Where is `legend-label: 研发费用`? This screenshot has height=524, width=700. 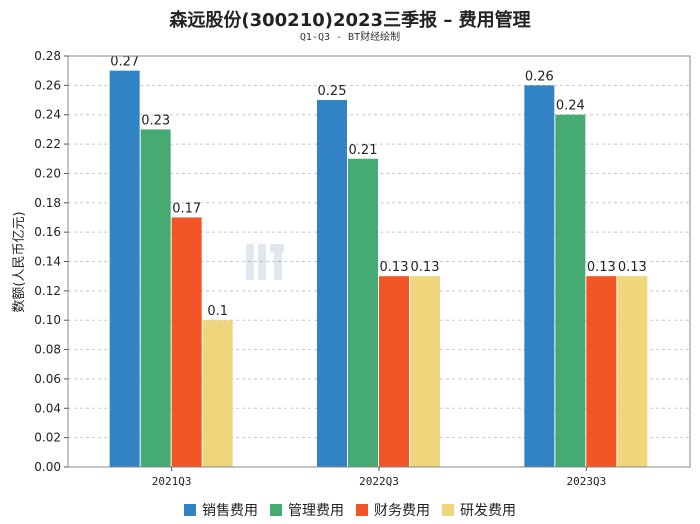 legend-label: 研发费用 is located at coordinates (488, 511).